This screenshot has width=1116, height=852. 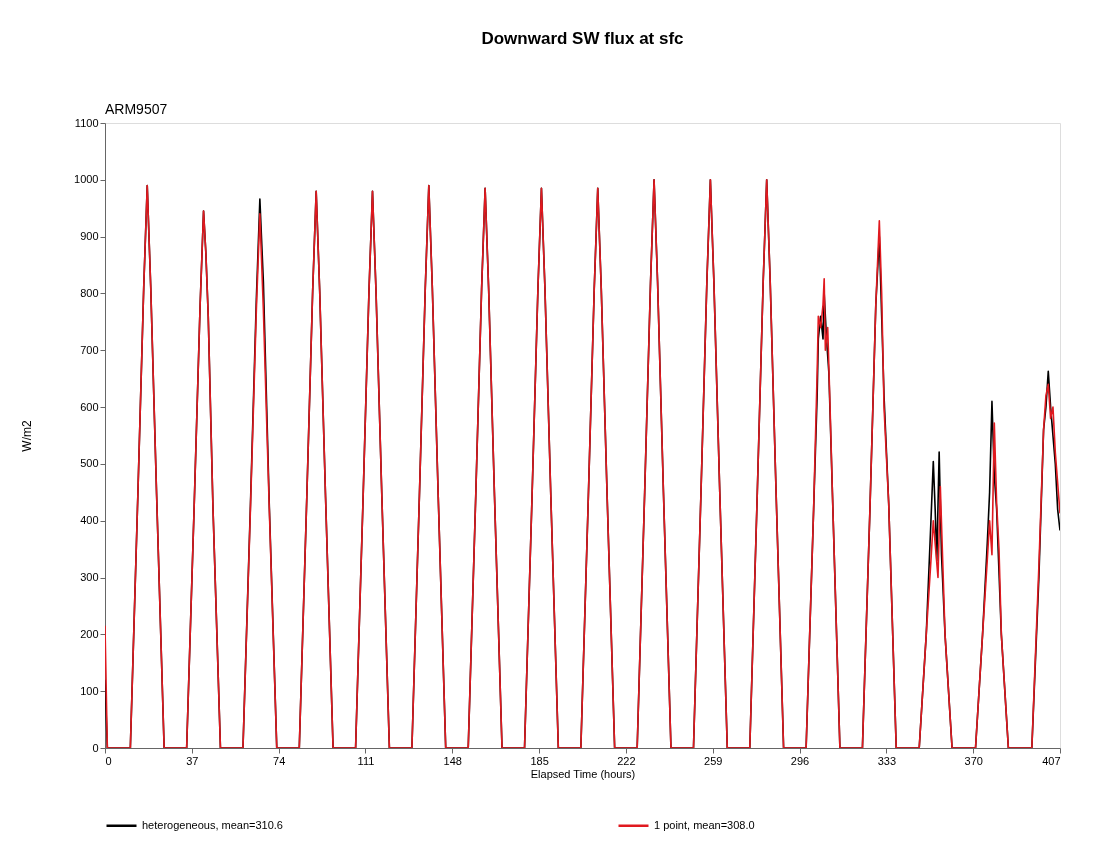 I want to click on x-tick-label: 74, so click(x=279, y=760).